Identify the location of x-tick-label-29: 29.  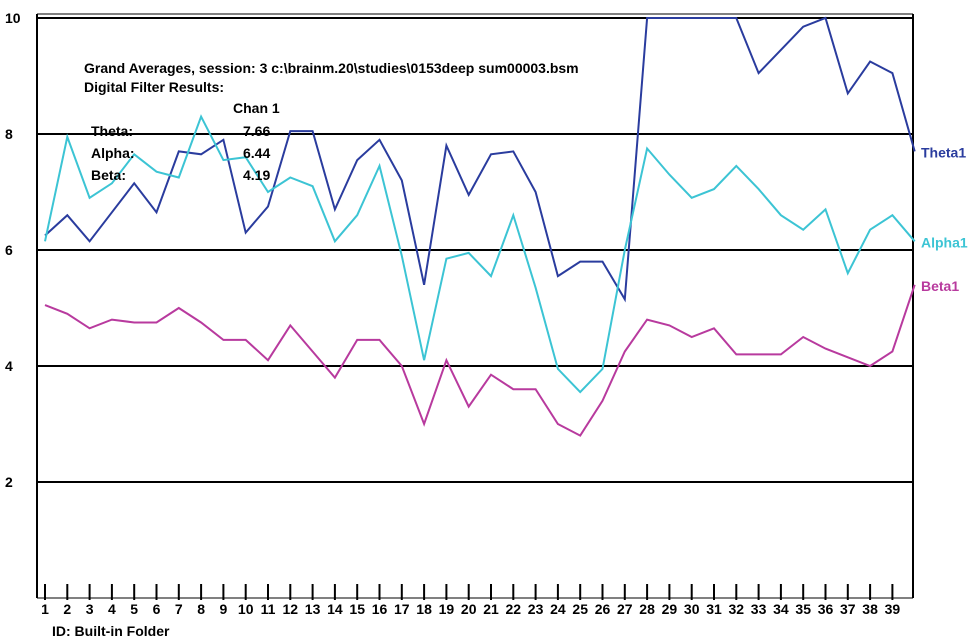
(670, 609).